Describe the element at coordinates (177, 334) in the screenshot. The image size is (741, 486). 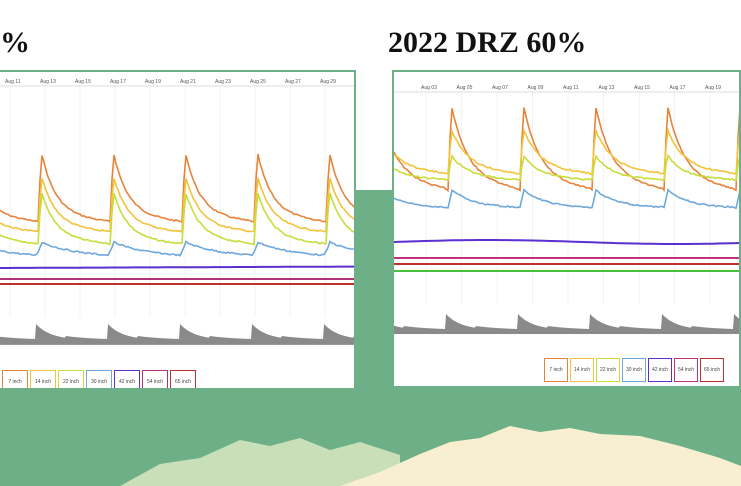
I see `left-chart-rain-area` at that location.